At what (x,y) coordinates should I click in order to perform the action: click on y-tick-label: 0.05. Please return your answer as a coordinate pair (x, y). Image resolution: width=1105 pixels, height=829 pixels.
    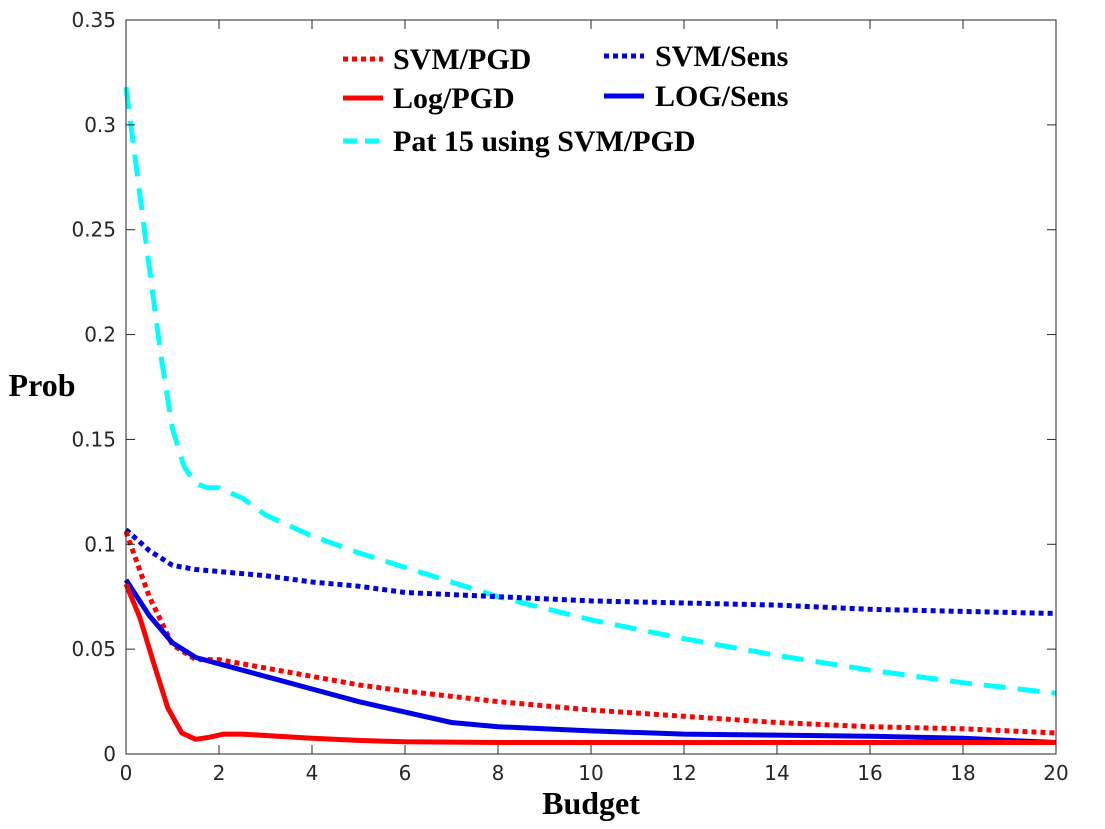
    Looking at the image, I should click on (93, 649).